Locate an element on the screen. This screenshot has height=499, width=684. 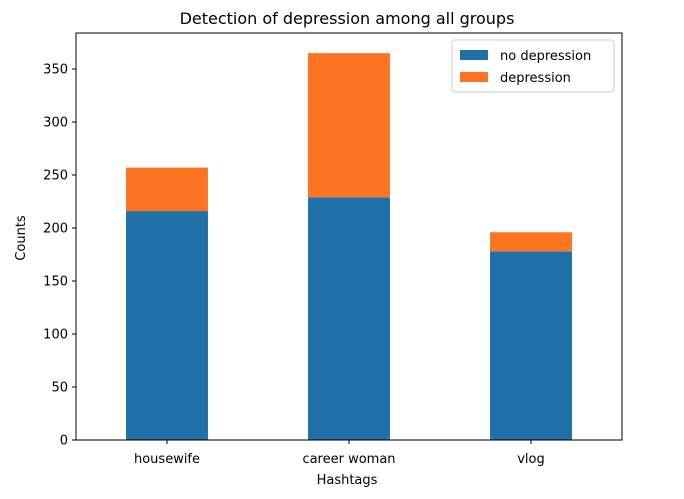
y-axis: 0 50 100 150 200 250 300 350 is located at coordinates (59, 256).